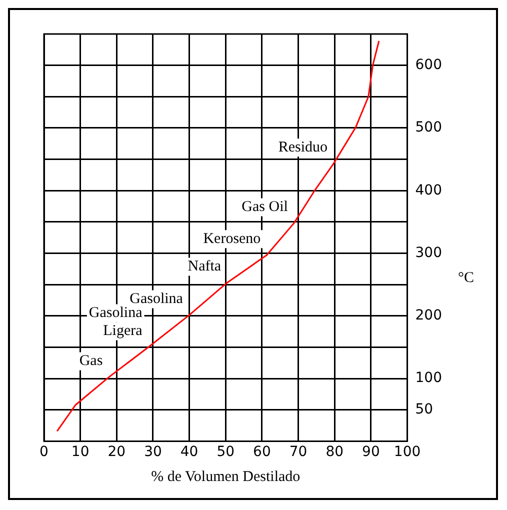 The image size is (507, 510). Describe the element at coordinates (428, 316) in the screenshot. I see `y-tick-label: 200` at that location.